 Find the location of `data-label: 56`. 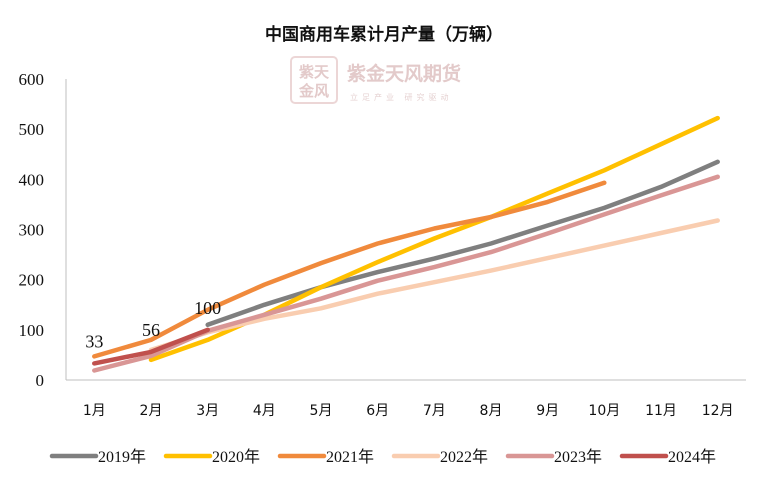

data-label: 56 is located at coordinates (151, 330).